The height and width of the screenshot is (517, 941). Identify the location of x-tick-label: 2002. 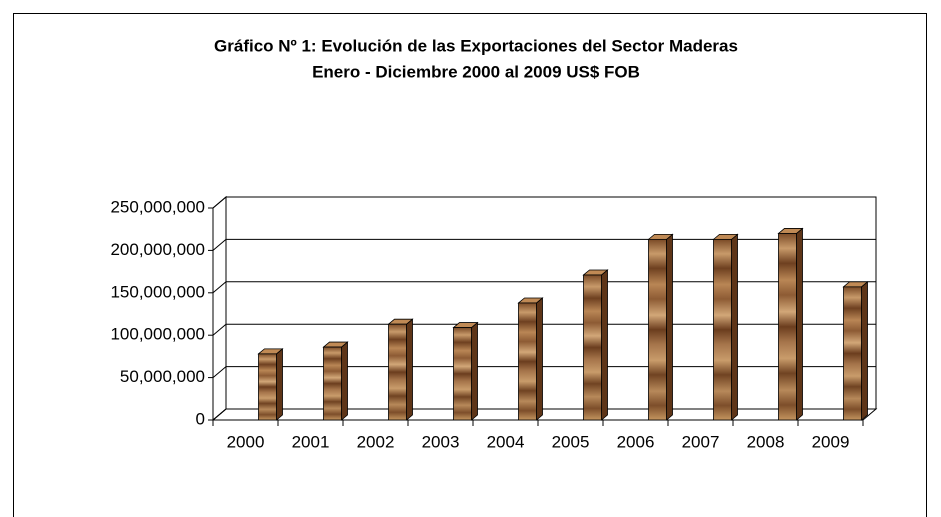
(376, 441).